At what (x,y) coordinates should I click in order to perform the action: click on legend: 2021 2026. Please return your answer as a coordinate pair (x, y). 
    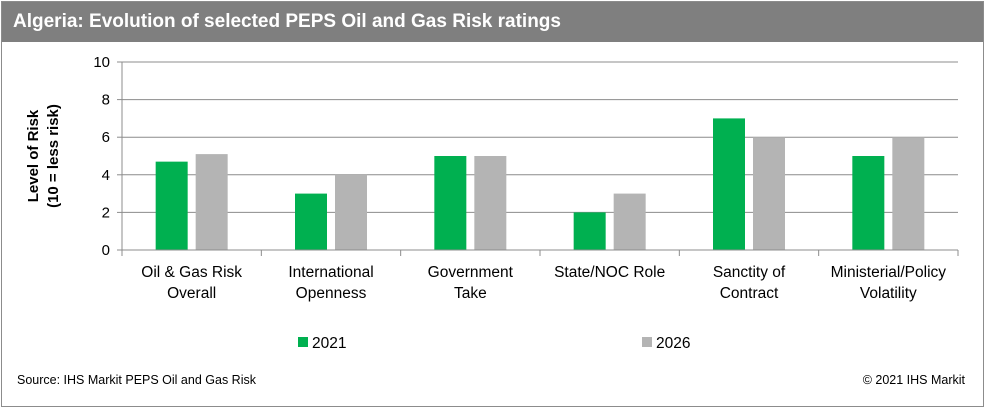
    Looking at the image, I should click on (494, 343).